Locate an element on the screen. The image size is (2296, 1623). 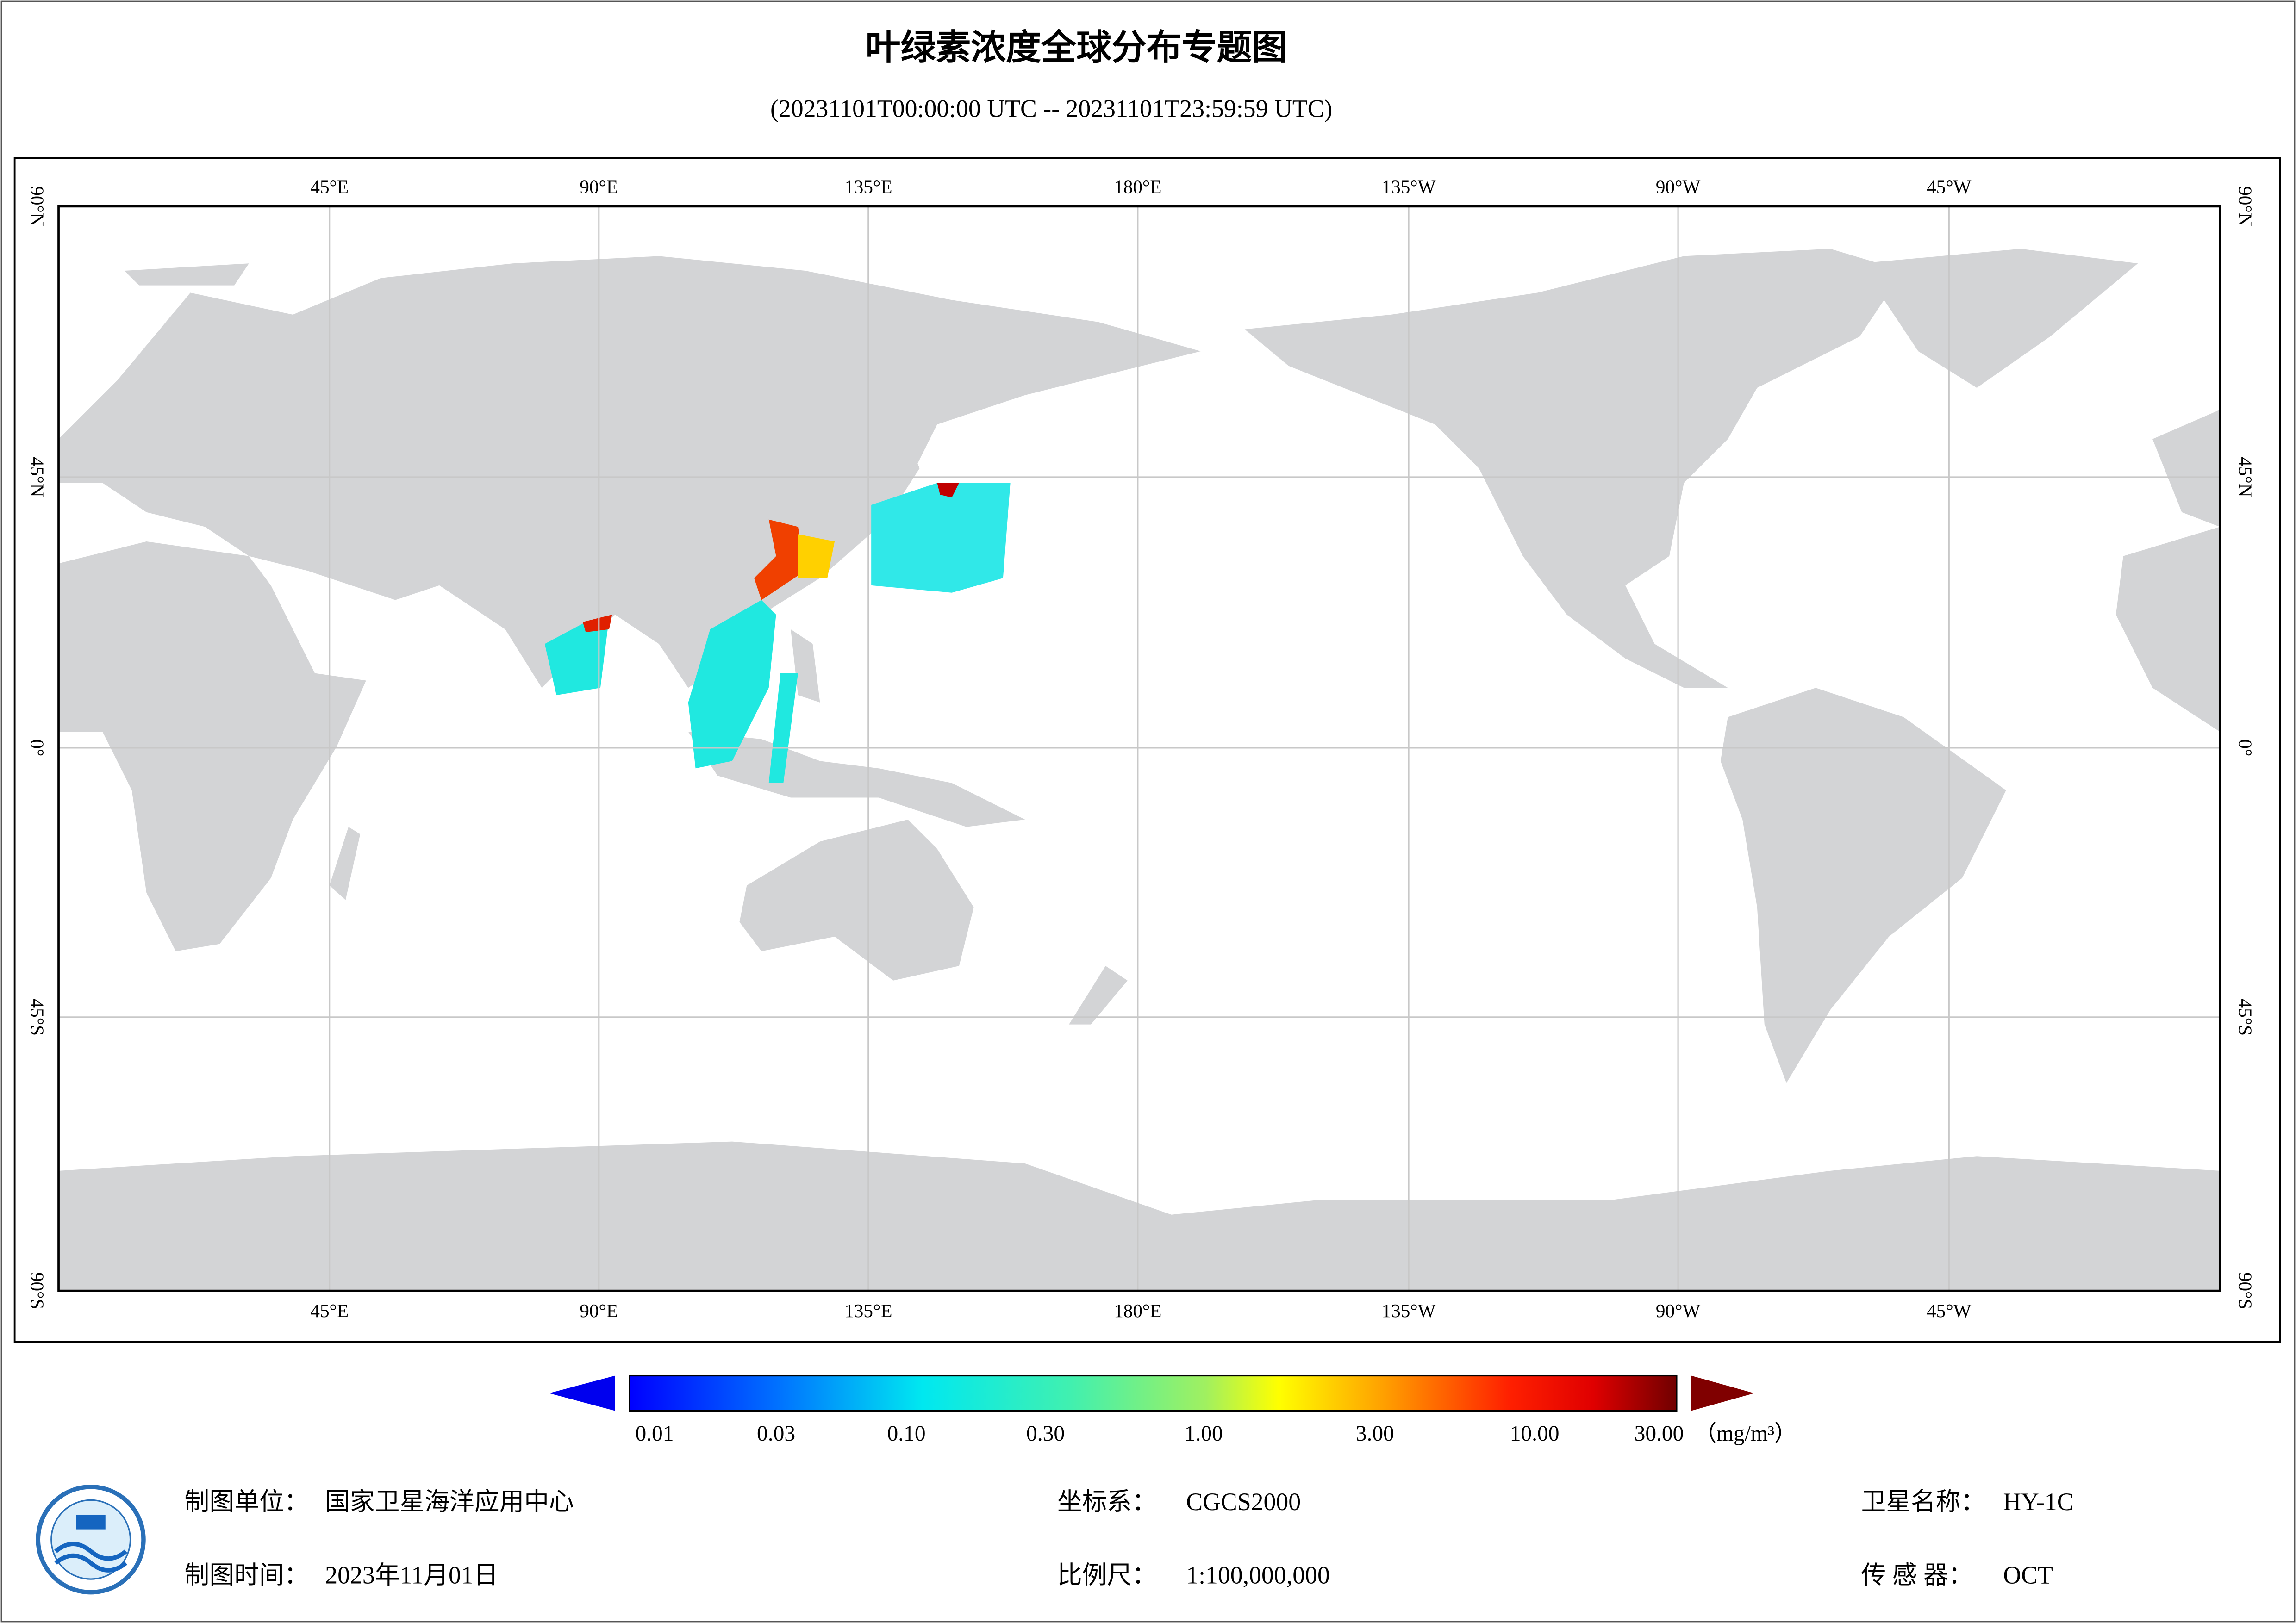
lat-label-right: 90°N is located at coordinates (2245, 206).